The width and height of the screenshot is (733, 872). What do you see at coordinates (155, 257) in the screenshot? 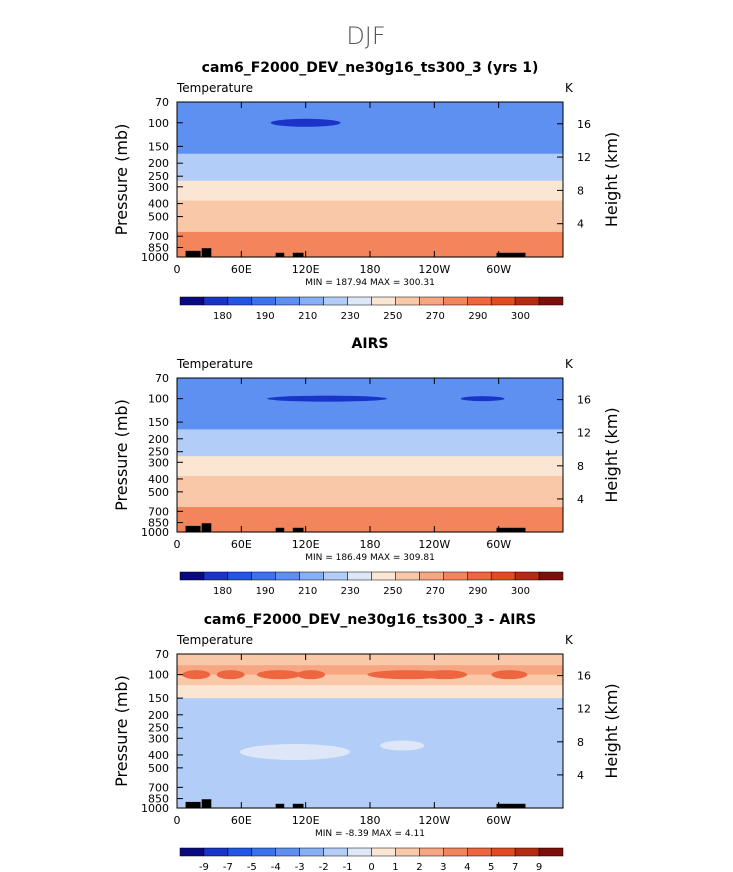
I see `y-tick-label: 1000` at bounding box center [155, 257].